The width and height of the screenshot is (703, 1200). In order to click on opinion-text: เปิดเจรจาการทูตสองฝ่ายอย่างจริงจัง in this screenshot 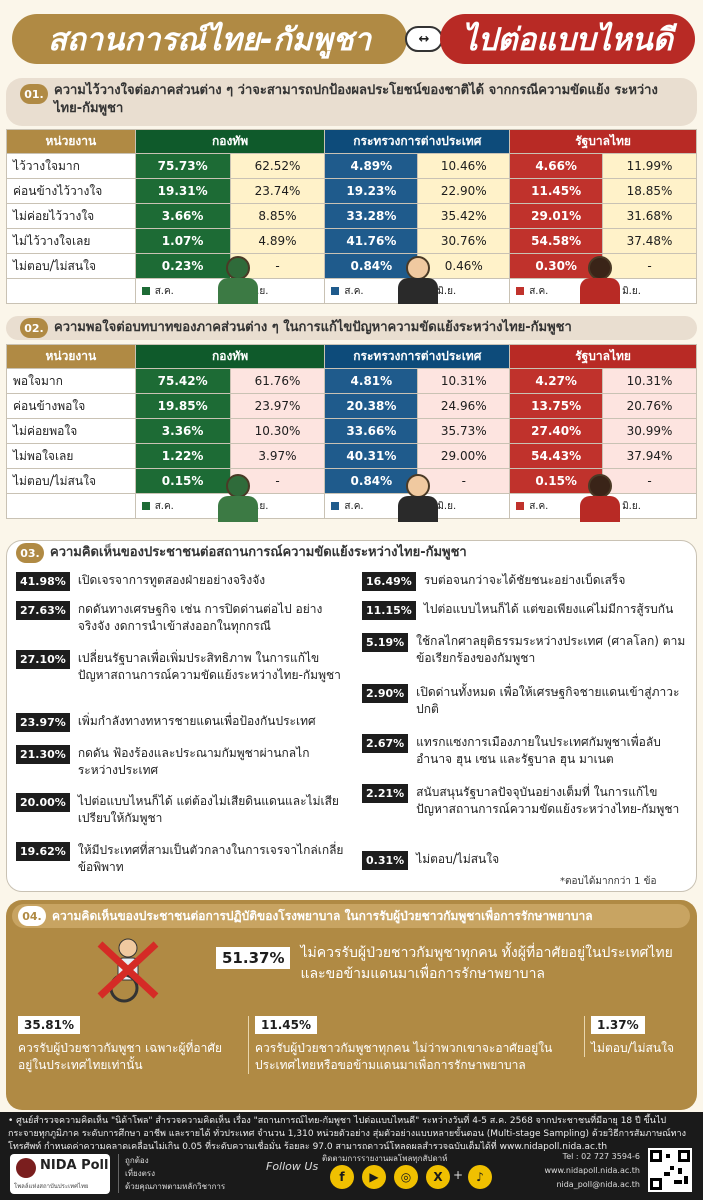, I will do `click(171, 580)`.